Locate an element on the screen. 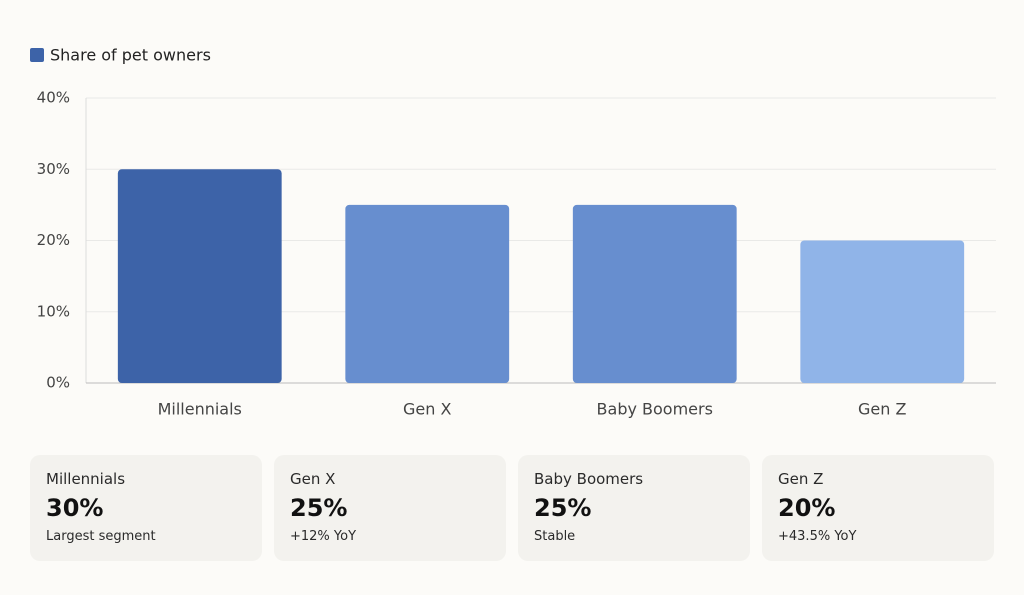  stat-card: Gen X 25% +12% YoY is located at coordinates (390, 508).